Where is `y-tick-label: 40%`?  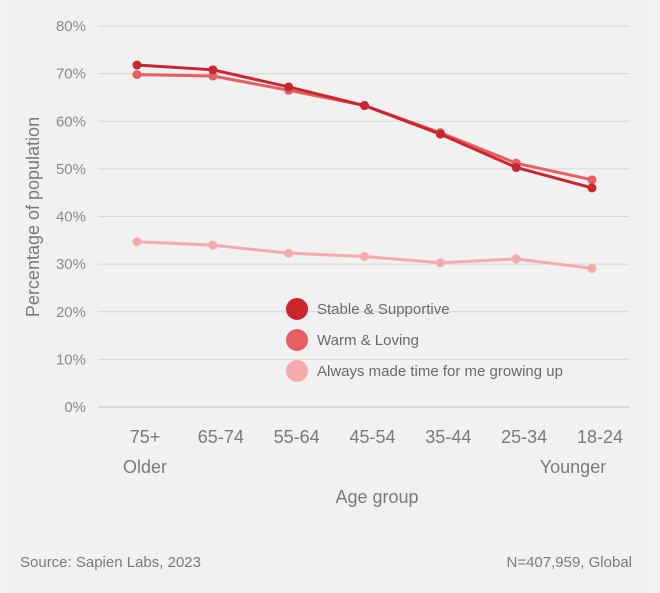 y-tick-label: 40% is located at coordinates (71, 217).